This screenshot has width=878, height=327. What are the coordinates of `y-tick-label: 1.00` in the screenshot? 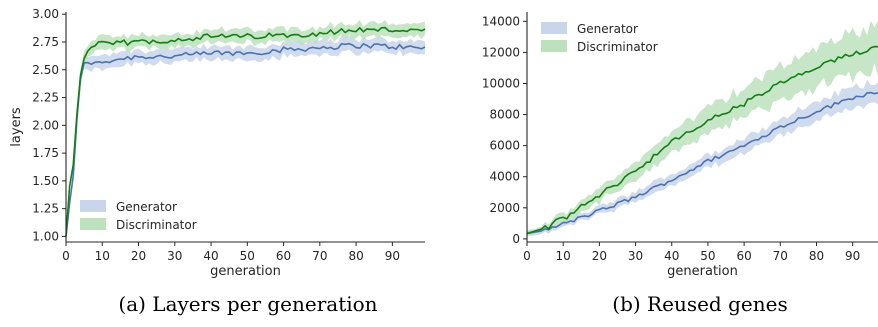 It's located at (45, 236).